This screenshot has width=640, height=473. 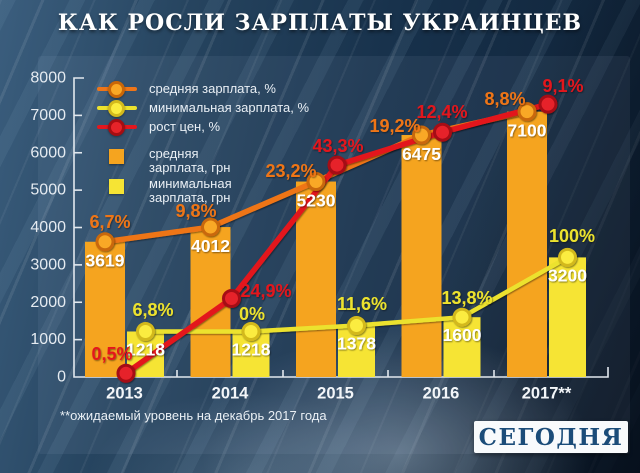 I want to click on value-min-salary-2017**: 3200, so click(x=567, y=275).